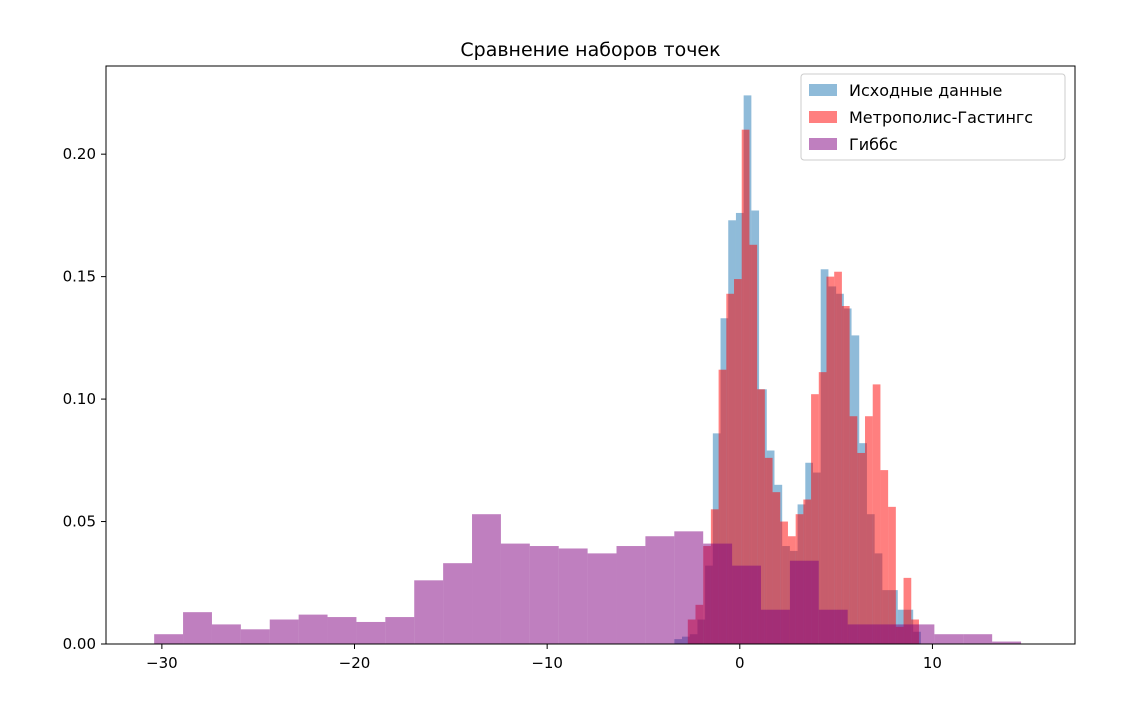  I want to click on x-tick-label: −10, so click(547, 663).